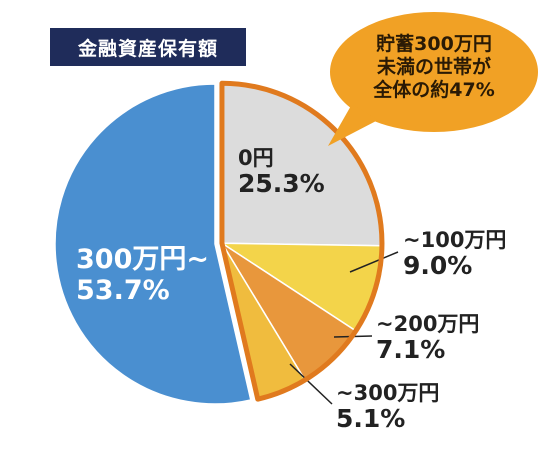 This screenshot has height=468, width=540. Describe the element at coordinates (455, 240) in the screenshot. I see `slice-name: ~100万円` at that location.